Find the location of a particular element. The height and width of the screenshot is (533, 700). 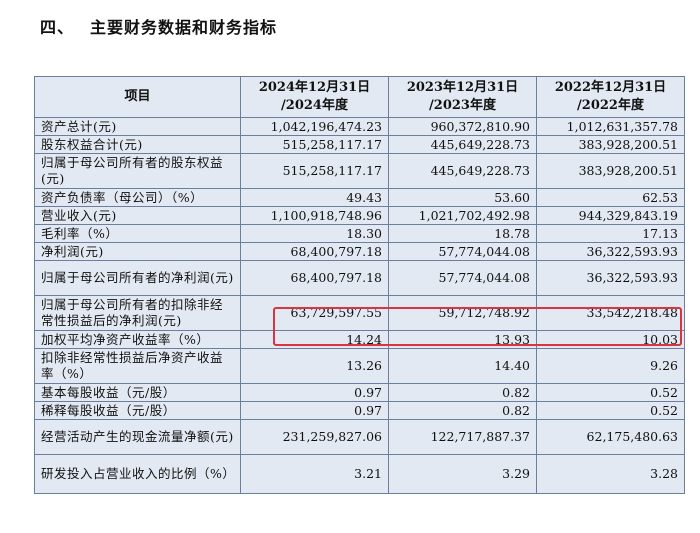

row-label: 经营活动产生的现金流量净额(元) is located at coordinates (137, 437).